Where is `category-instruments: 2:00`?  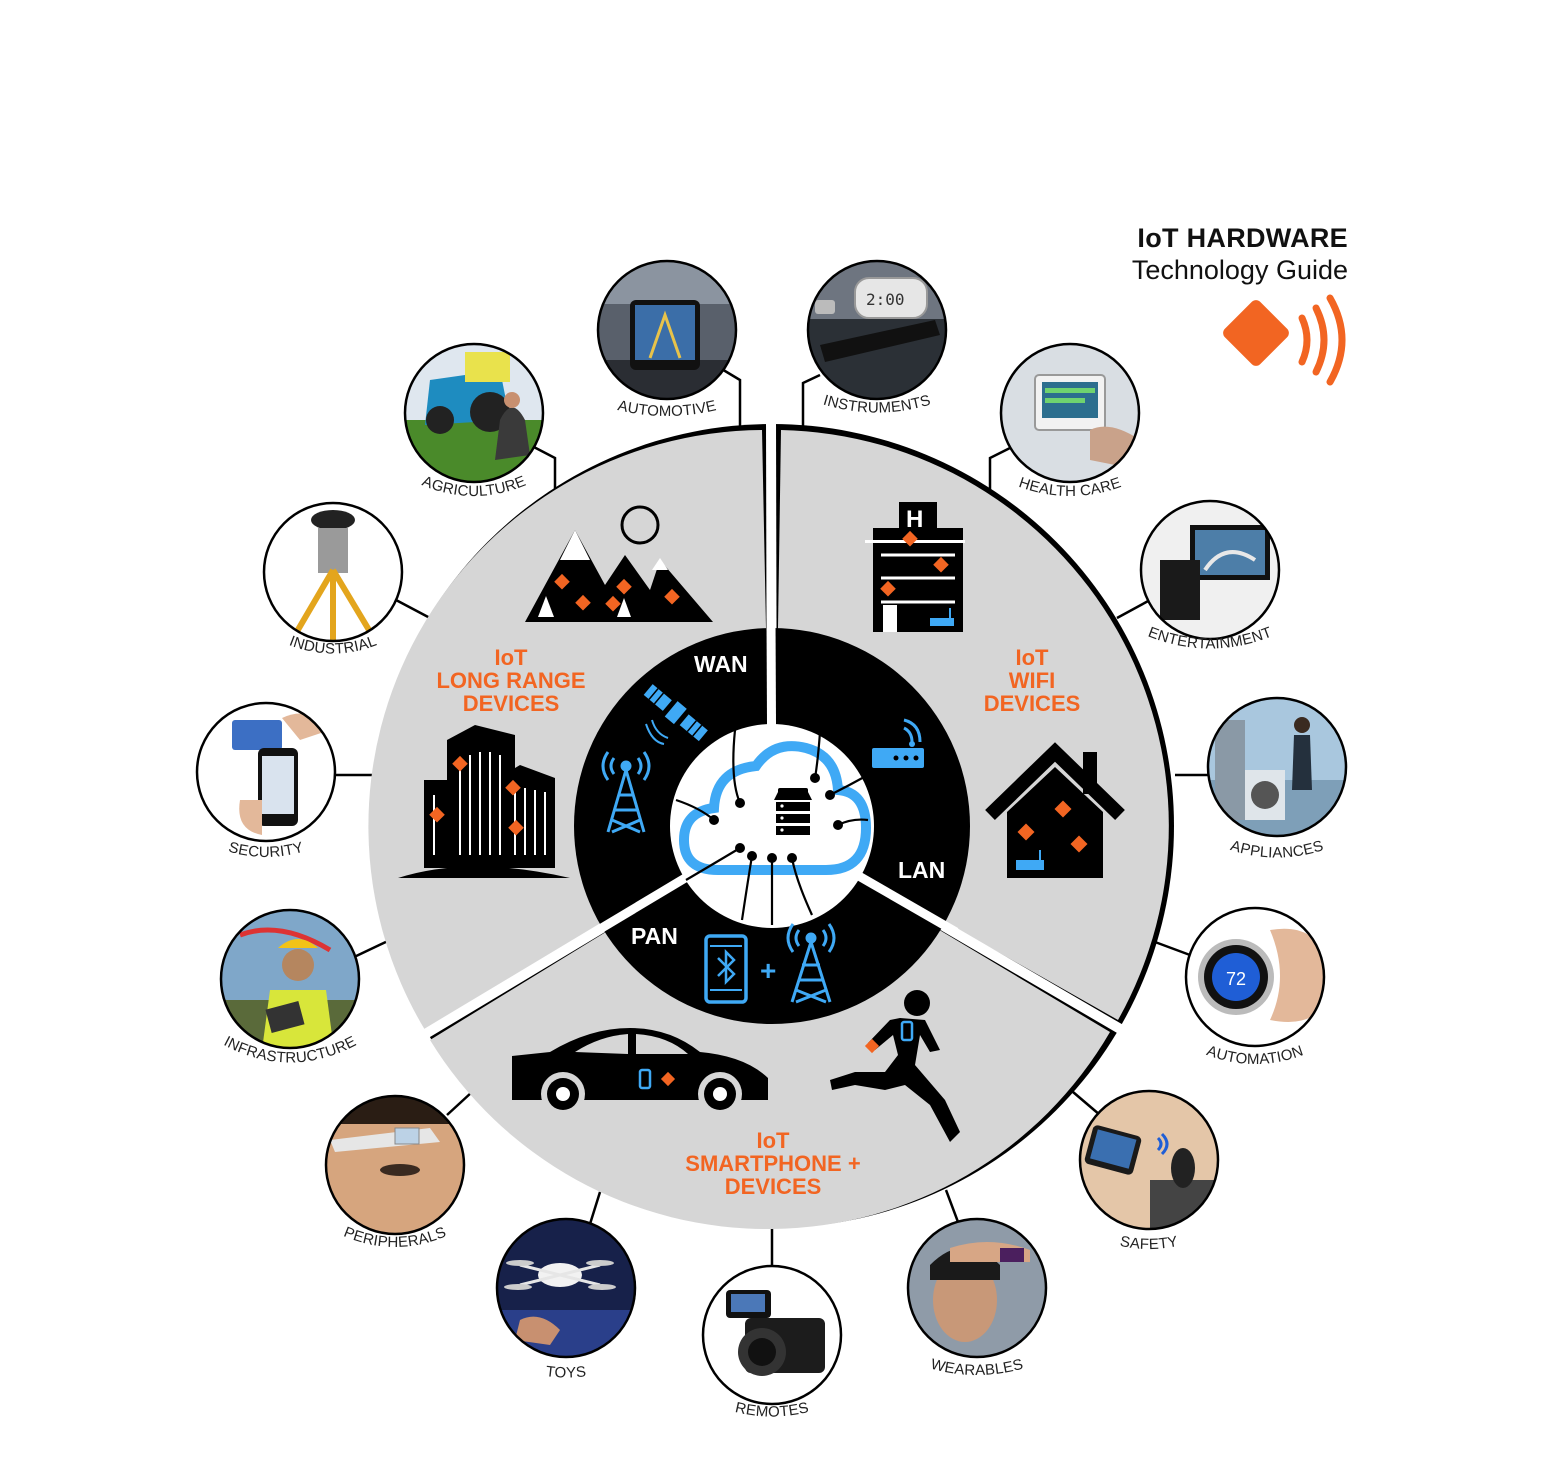 category-instruments: 2:00 is located at coordinates (877, 330).